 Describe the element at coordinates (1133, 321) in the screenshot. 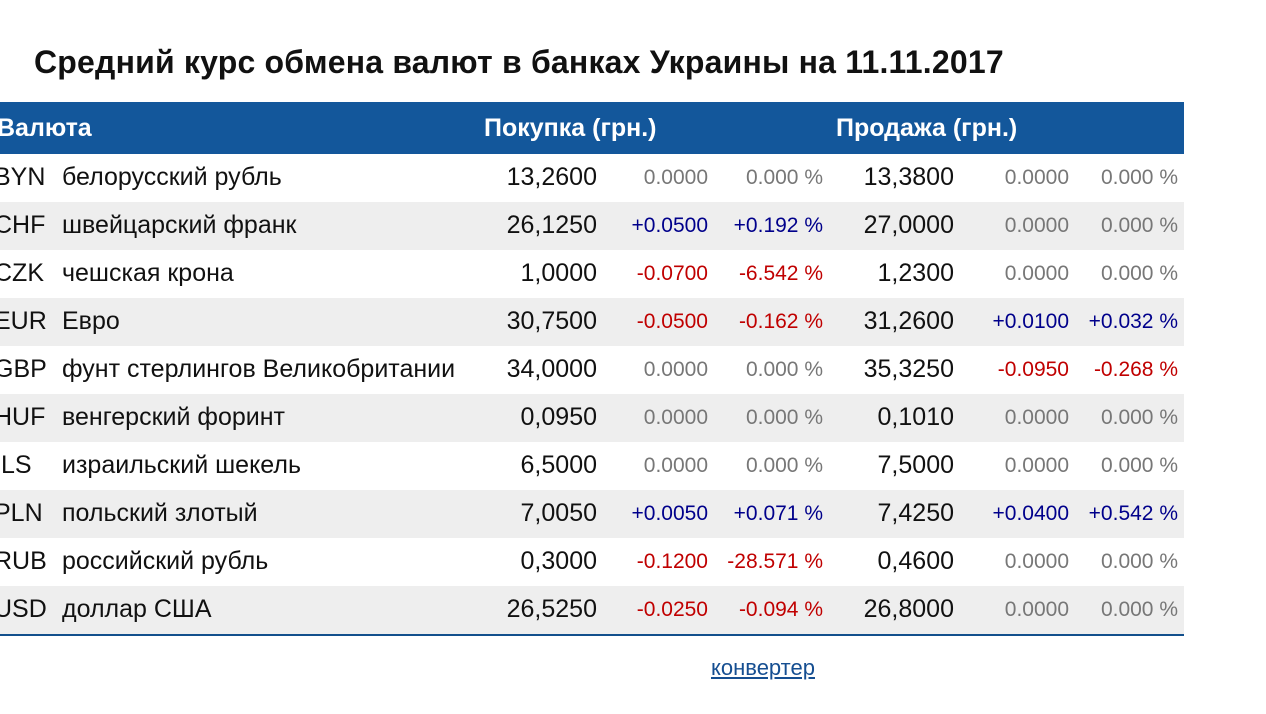

I see `sell-change-percent: +0.032 %` at that location.